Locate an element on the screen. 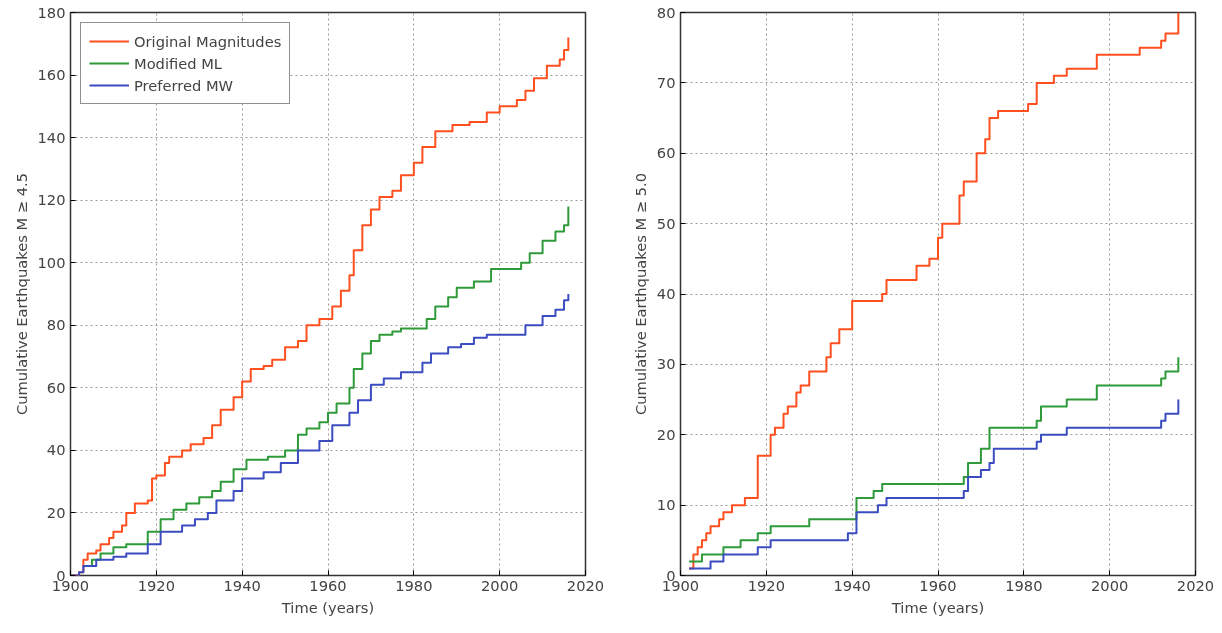  y-tick-label: 120 is located at coordinates (51, 200).